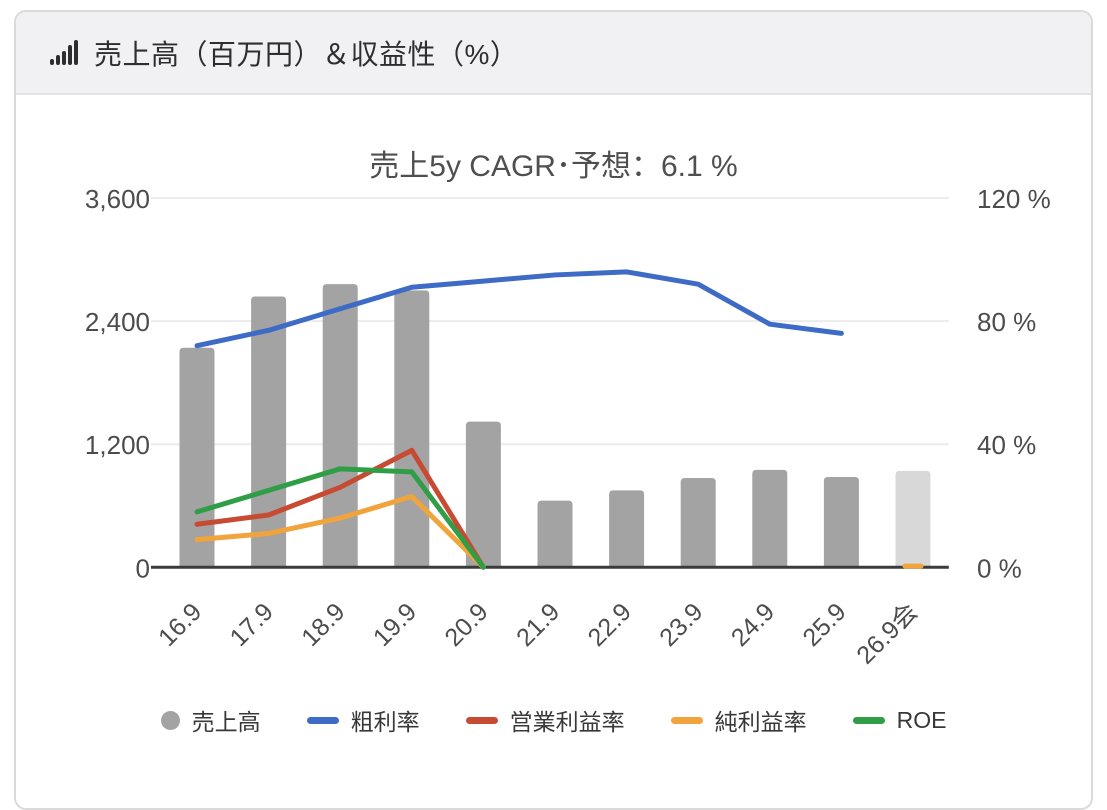 This screenshot has height=810, width=1107. I want to click on x-axis-label: 24.9, so click(753, 625).